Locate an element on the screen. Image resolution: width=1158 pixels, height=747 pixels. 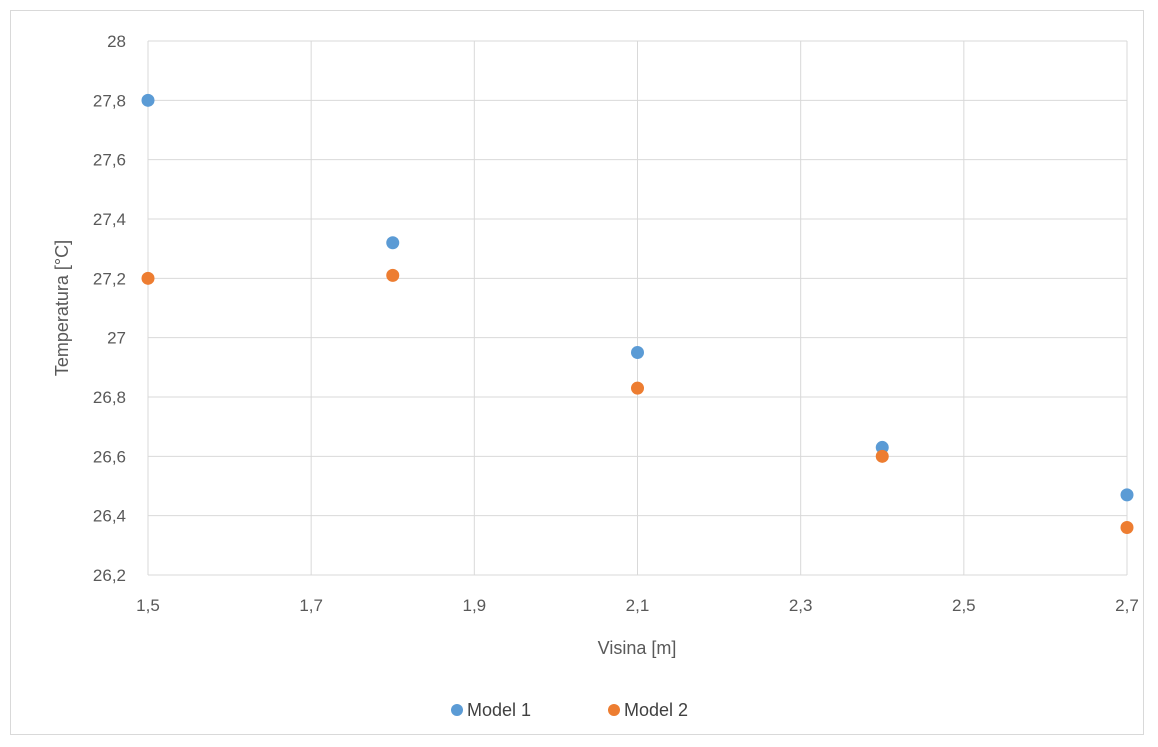
y-axis-title: Temperatura [°C] is located at coordinates (62, 308).